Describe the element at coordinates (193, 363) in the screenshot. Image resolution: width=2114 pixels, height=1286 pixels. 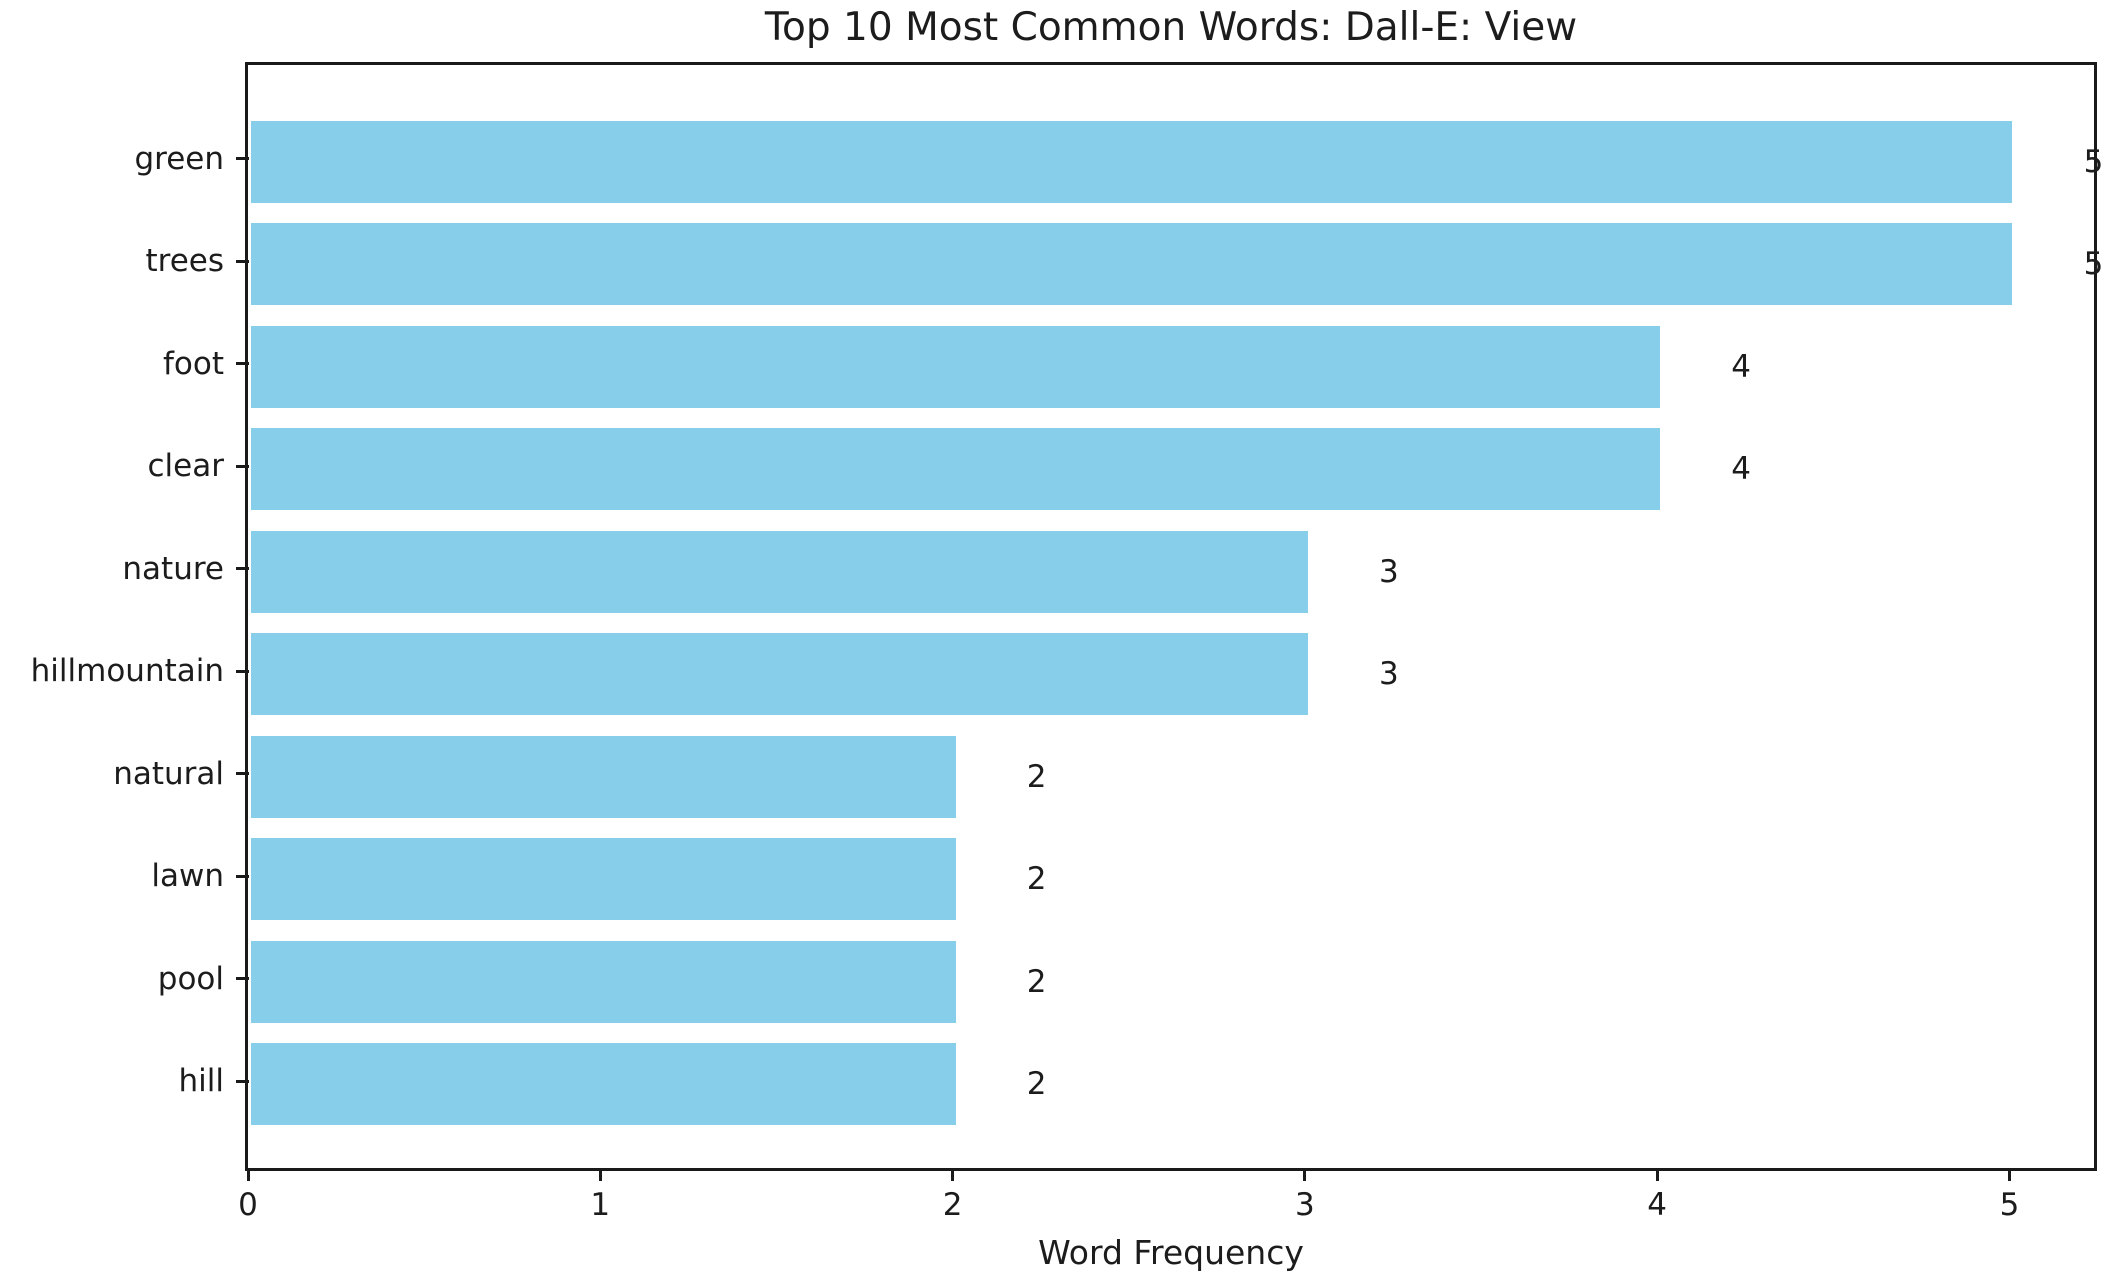
I see `y-tick-label: foot` at that location.